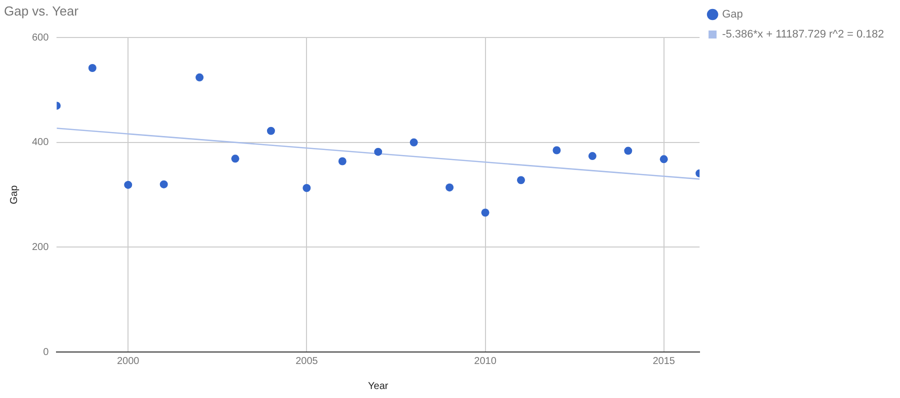  Describe the element at coordinates (46, 352) in the screenshot. I see `y-tick-label: 0` at that location.